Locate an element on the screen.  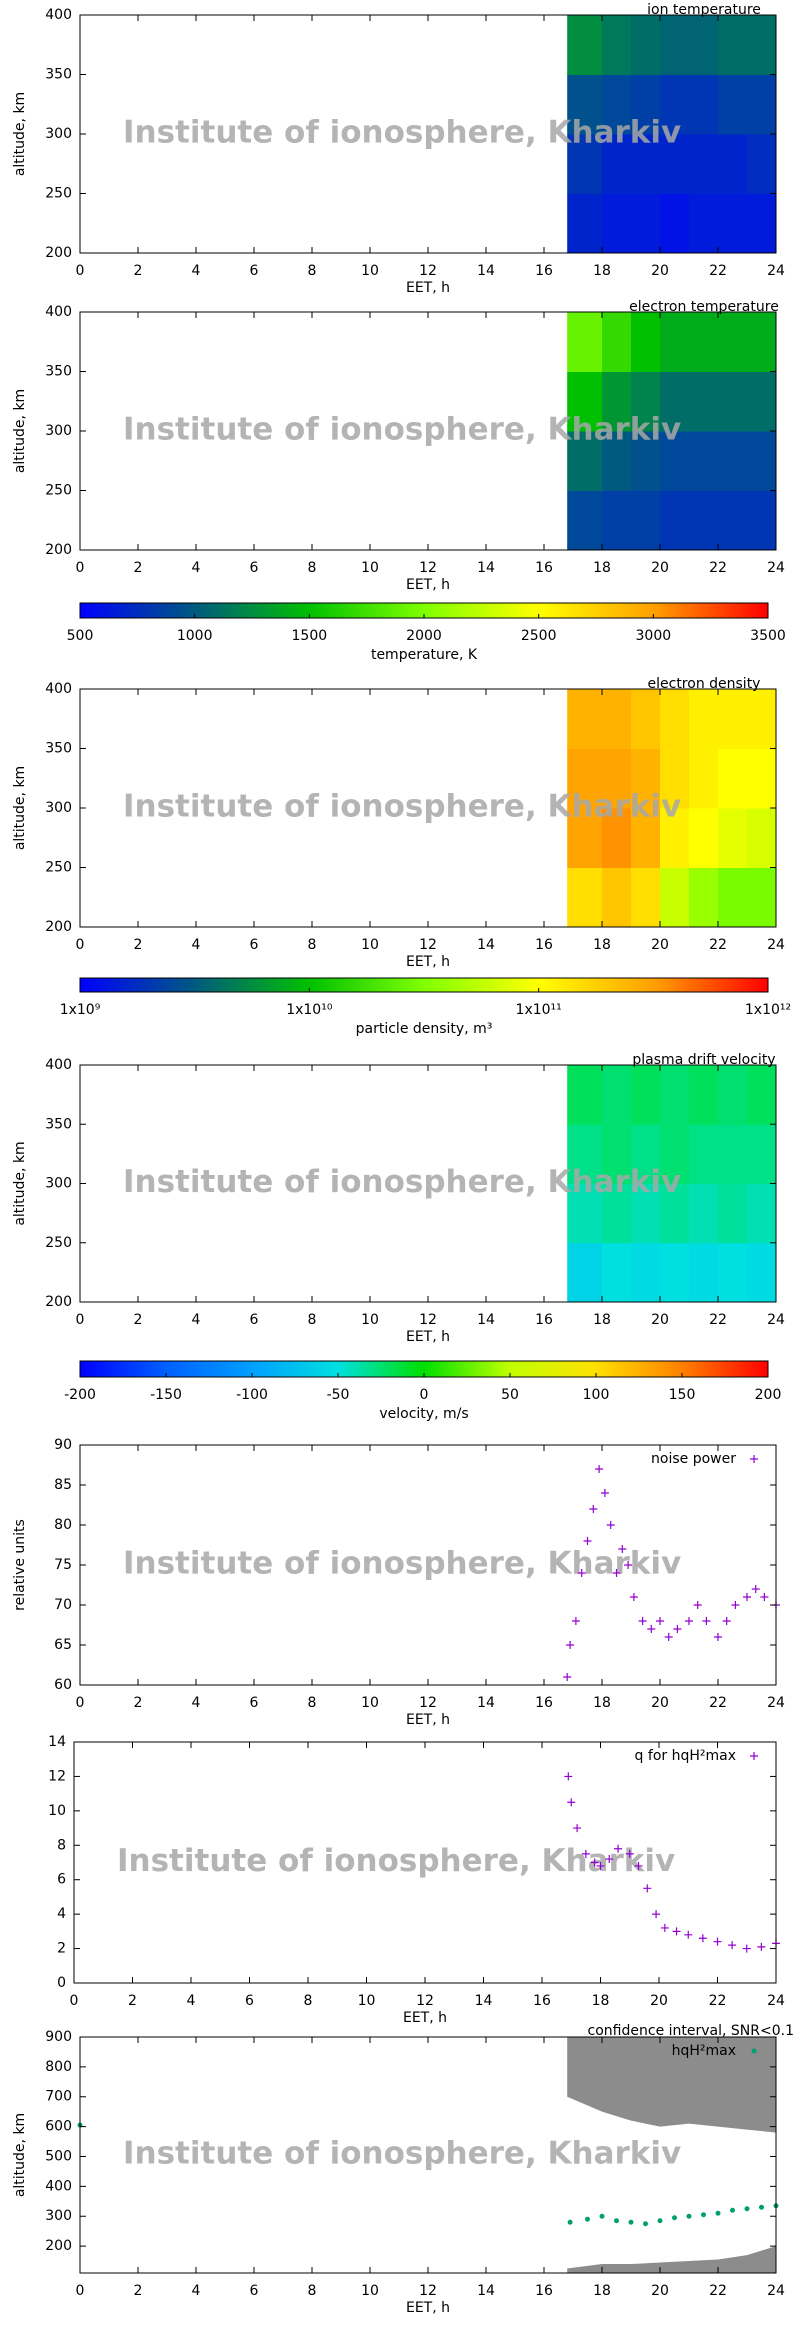
colorbar-tick-label: 100 is located at coordinates (596, 1395).